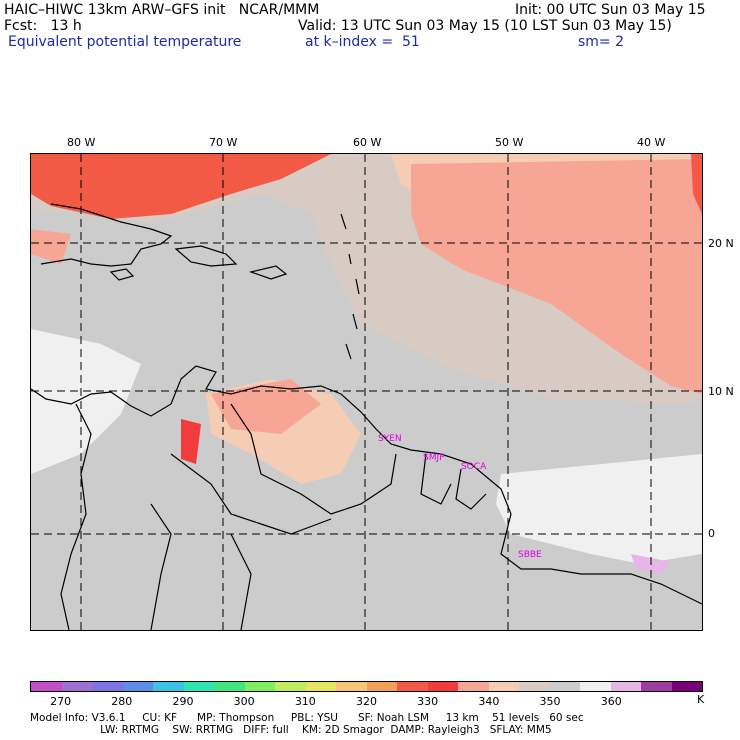 The height and width of the screenshot is (740, 740). What do you see at coordinates (696, 184) in the screenshot?
I see `theta-band-330-east` at bounding box center [696, 184].